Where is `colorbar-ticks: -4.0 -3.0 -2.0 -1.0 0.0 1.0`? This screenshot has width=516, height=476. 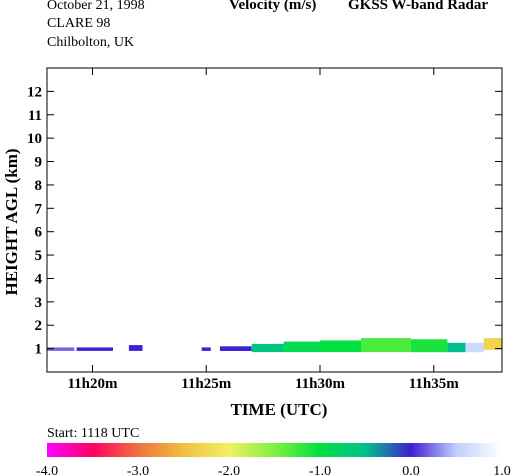 colorbar-ticks: -4.0 -3.0 -2.0 -1.0 0.0 1.0 is located at coordinates (273, 470).